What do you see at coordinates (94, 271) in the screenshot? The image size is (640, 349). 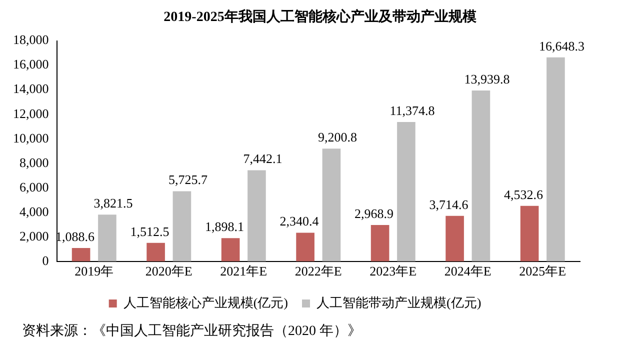 I see `x-tick-label: 2019年` at bounding box center [94, 271].